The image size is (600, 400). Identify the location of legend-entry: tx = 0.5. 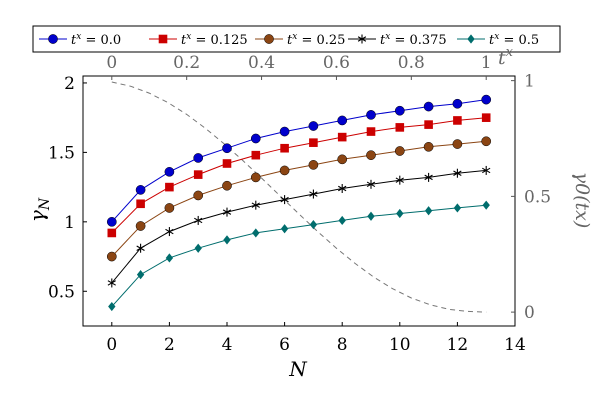
(498, 40).